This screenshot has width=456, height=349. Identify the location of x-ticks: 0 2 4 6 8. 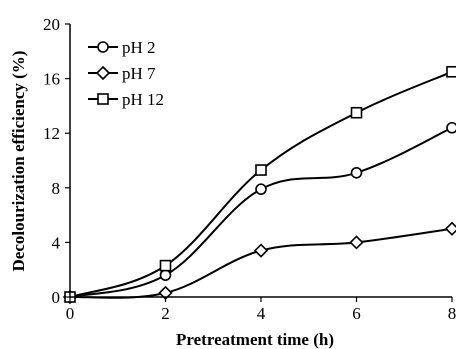
(261, 310).